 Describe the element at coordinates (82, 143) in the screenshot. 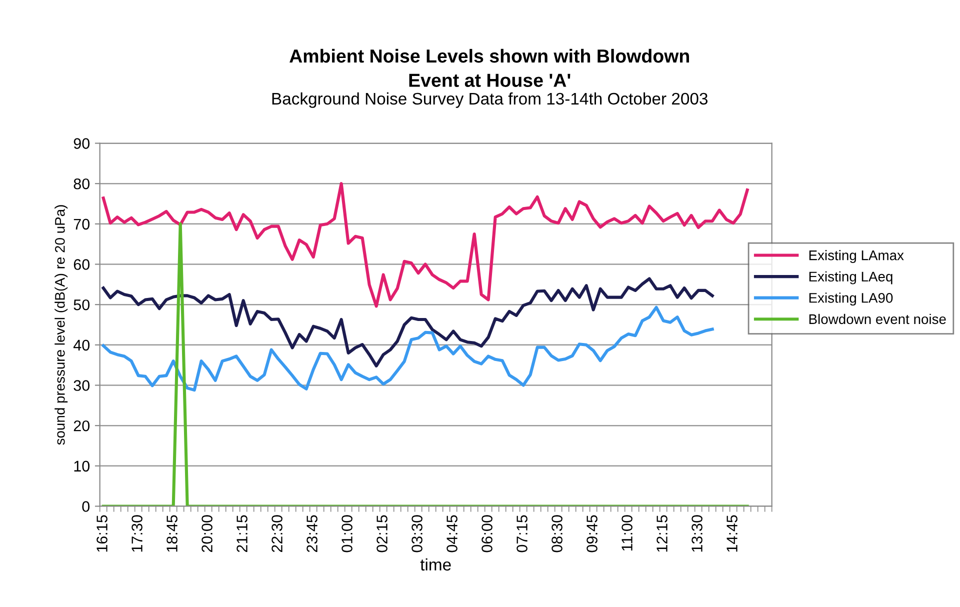

I see `y-tick-label: 90` at that location.